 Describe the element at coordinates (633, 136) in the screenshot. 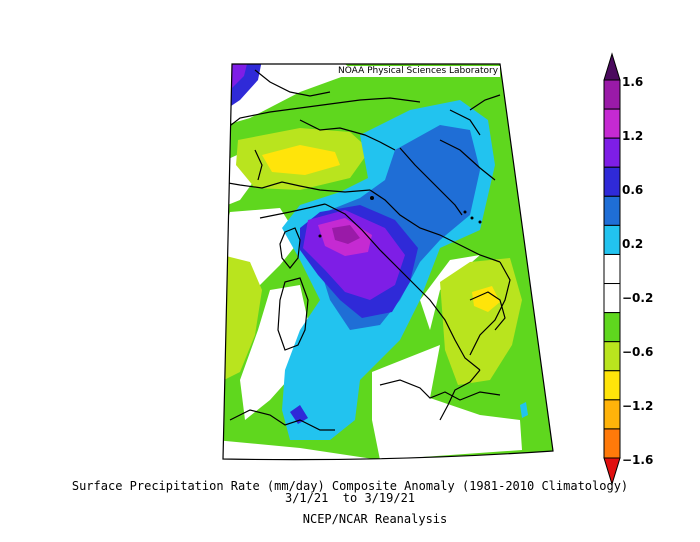

I see `colorbar-tick-label: 1.2` at that location.